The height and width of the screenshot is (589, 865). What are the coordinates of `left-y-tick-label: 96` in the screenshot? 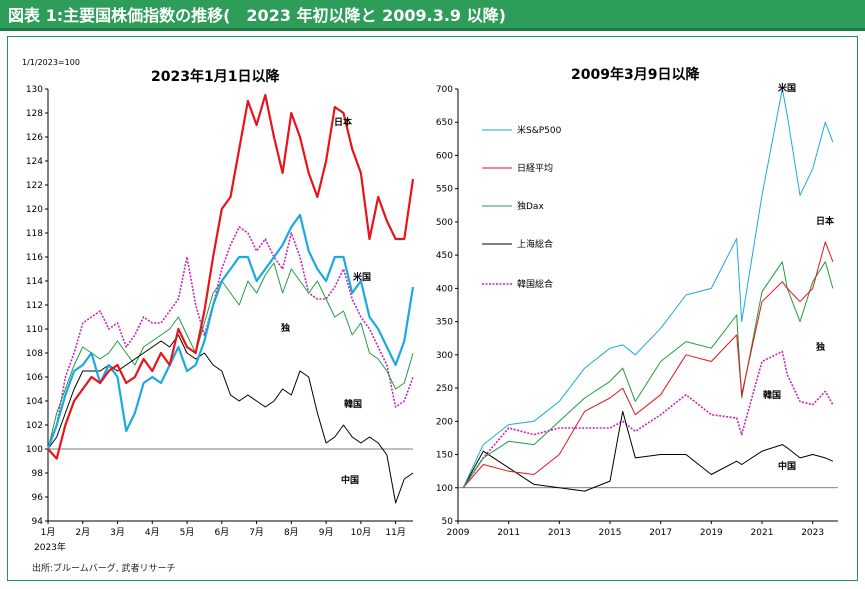 It's located at (38, 498).